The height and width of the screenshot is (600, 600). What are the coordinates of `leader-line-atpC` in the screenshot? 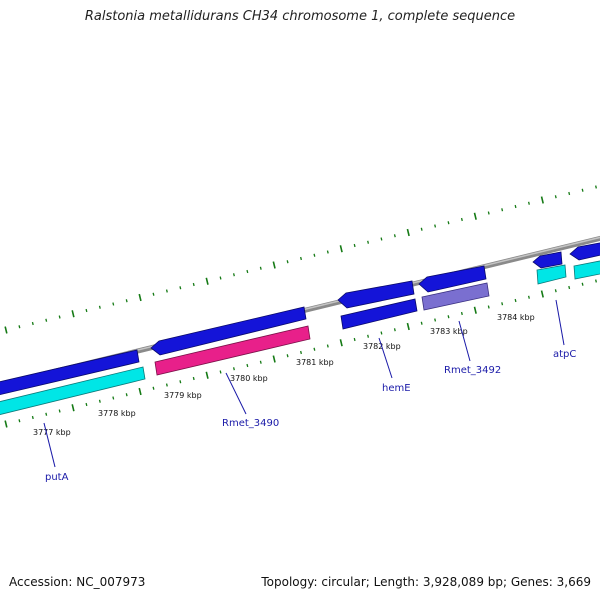 It's located at (560, 322).